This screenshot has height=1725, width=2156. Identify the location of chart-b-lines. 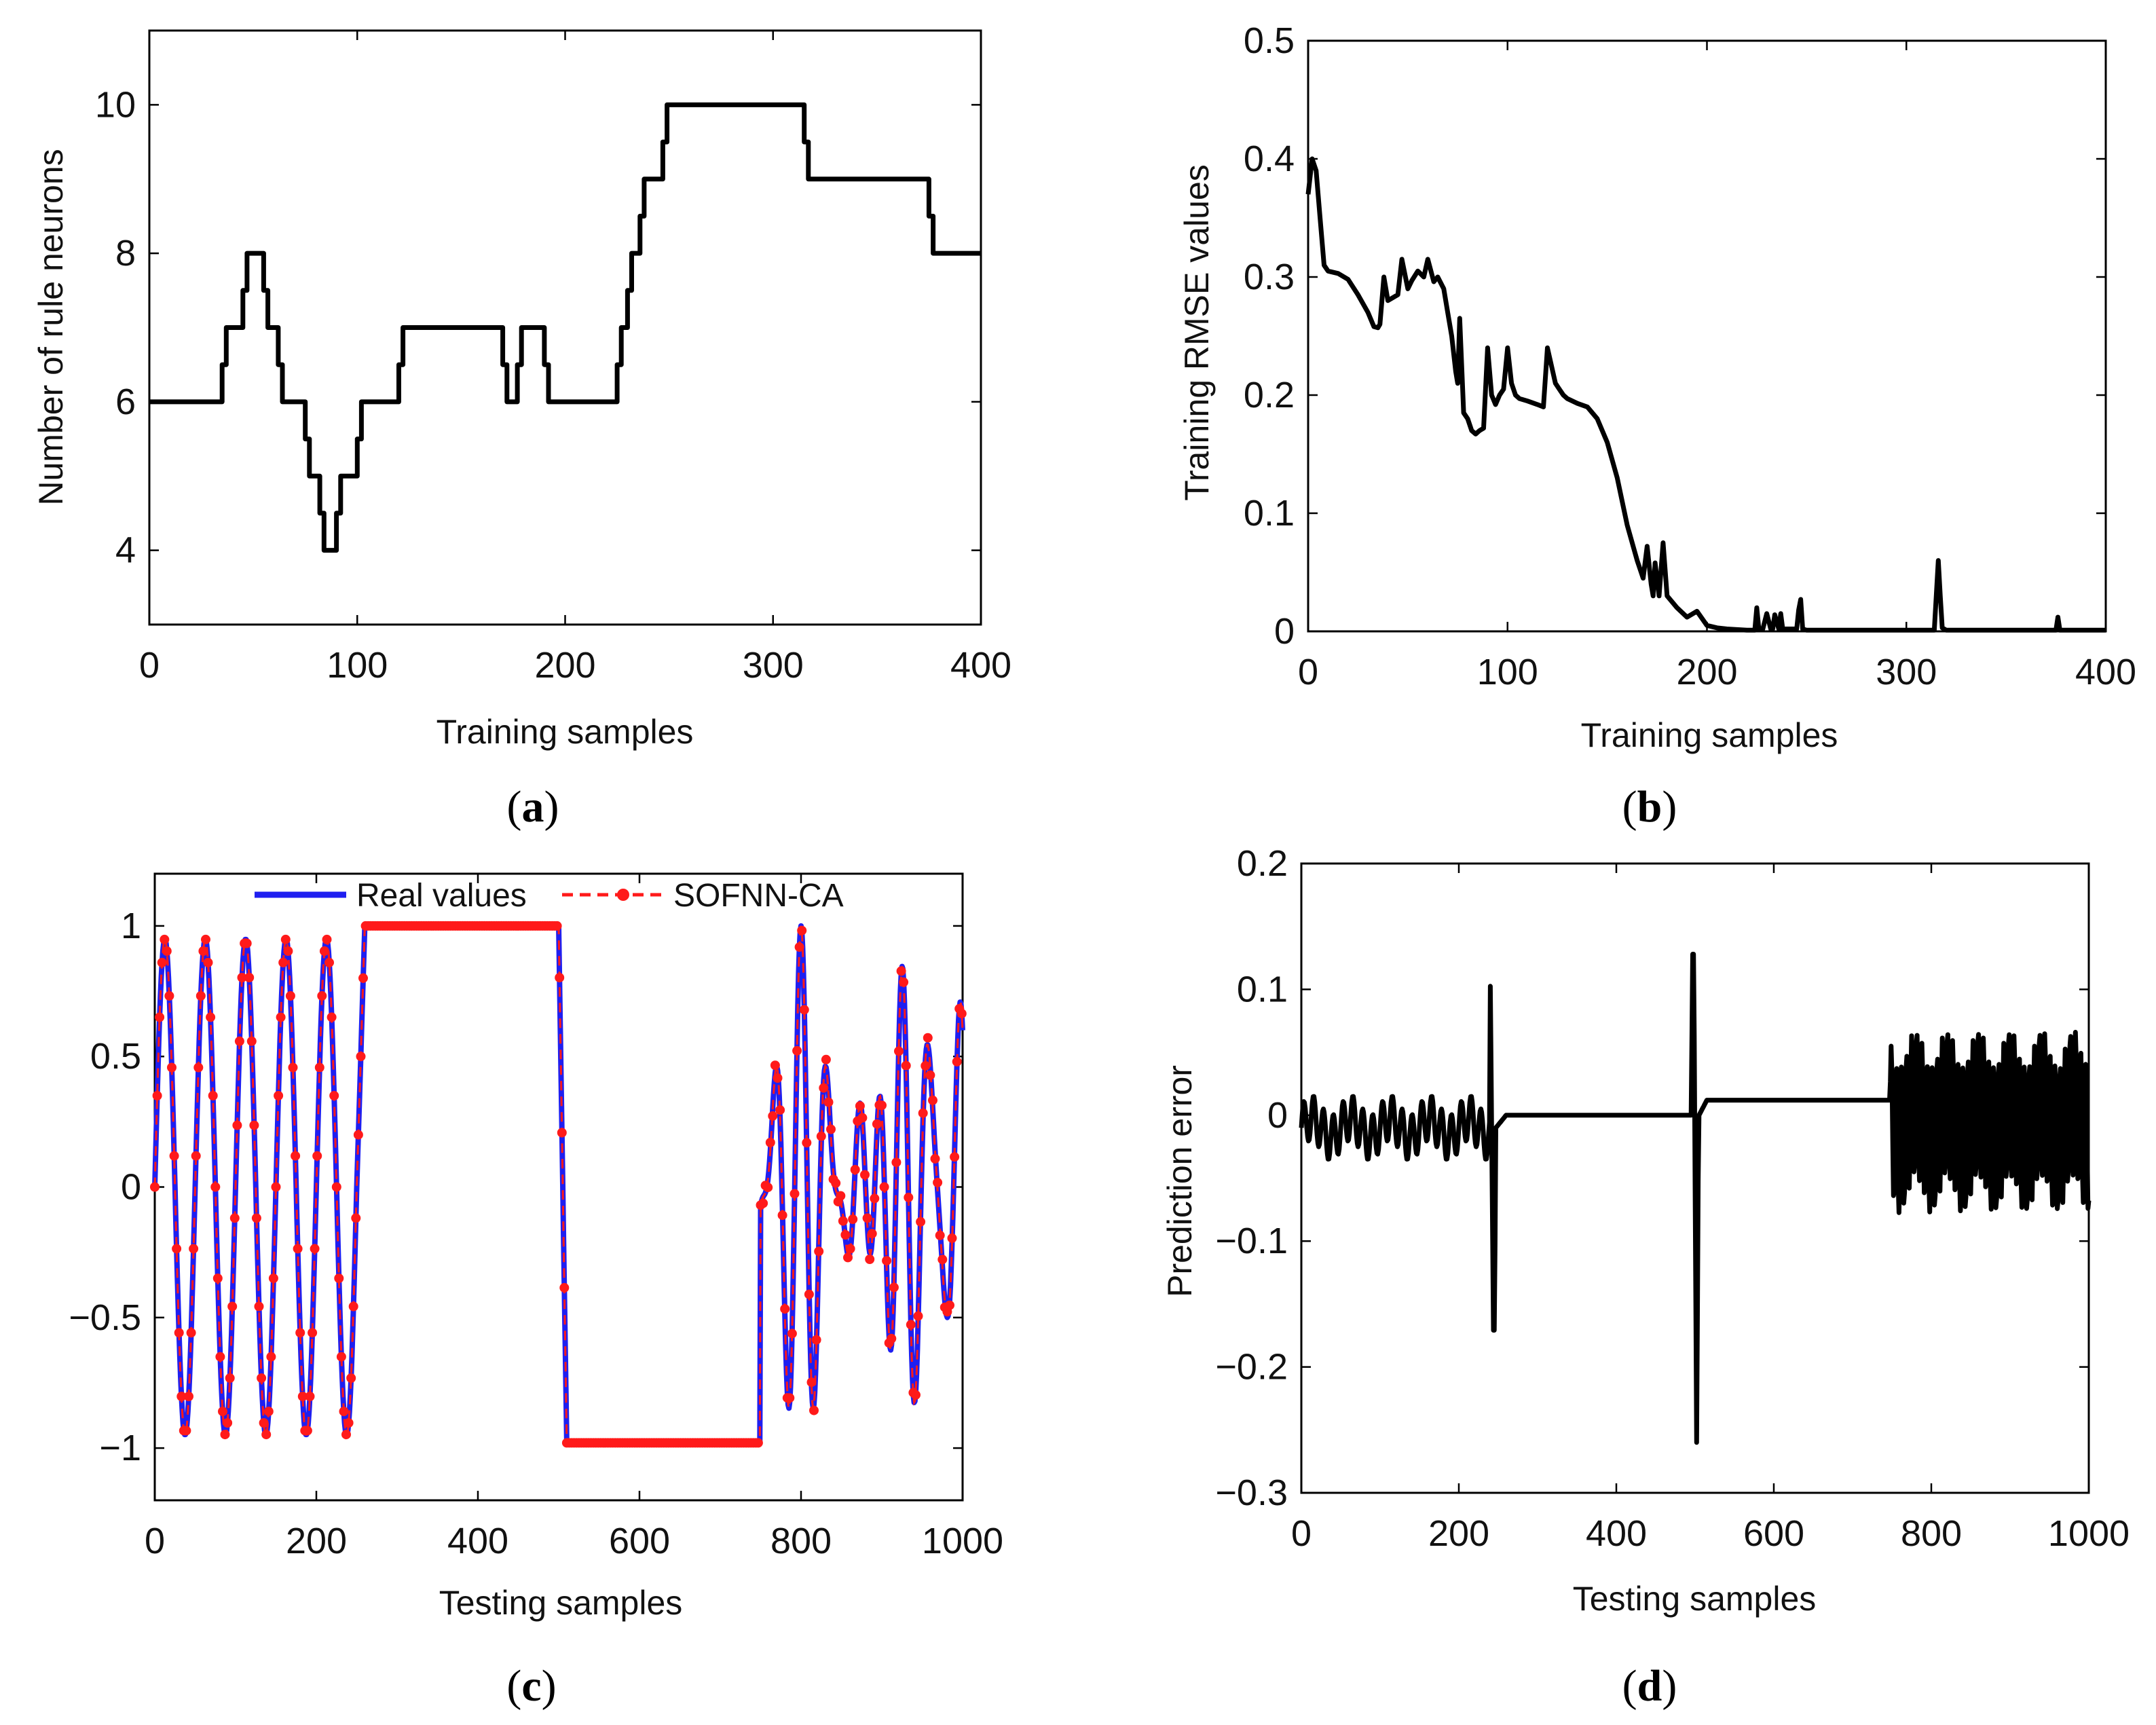
(1705, 394).